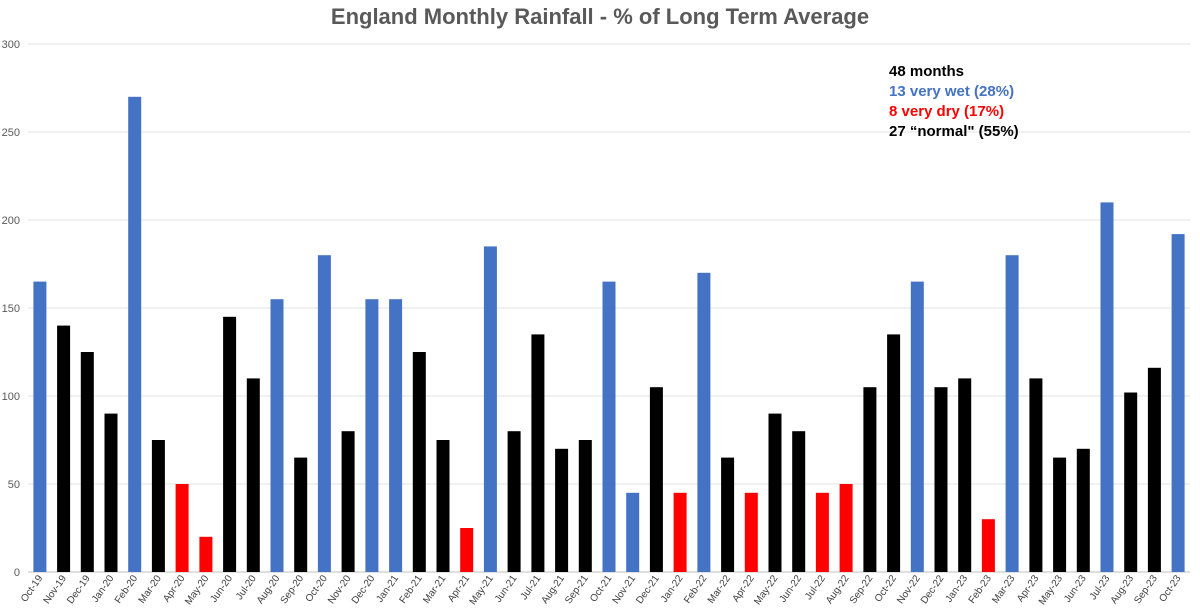 The height and width of the screenshot is (613, 1200). What do you see at coordinates (554, 589) in the screenshot?
I see `x-tick-label: Aug-21` at bounding box center [554, 589].